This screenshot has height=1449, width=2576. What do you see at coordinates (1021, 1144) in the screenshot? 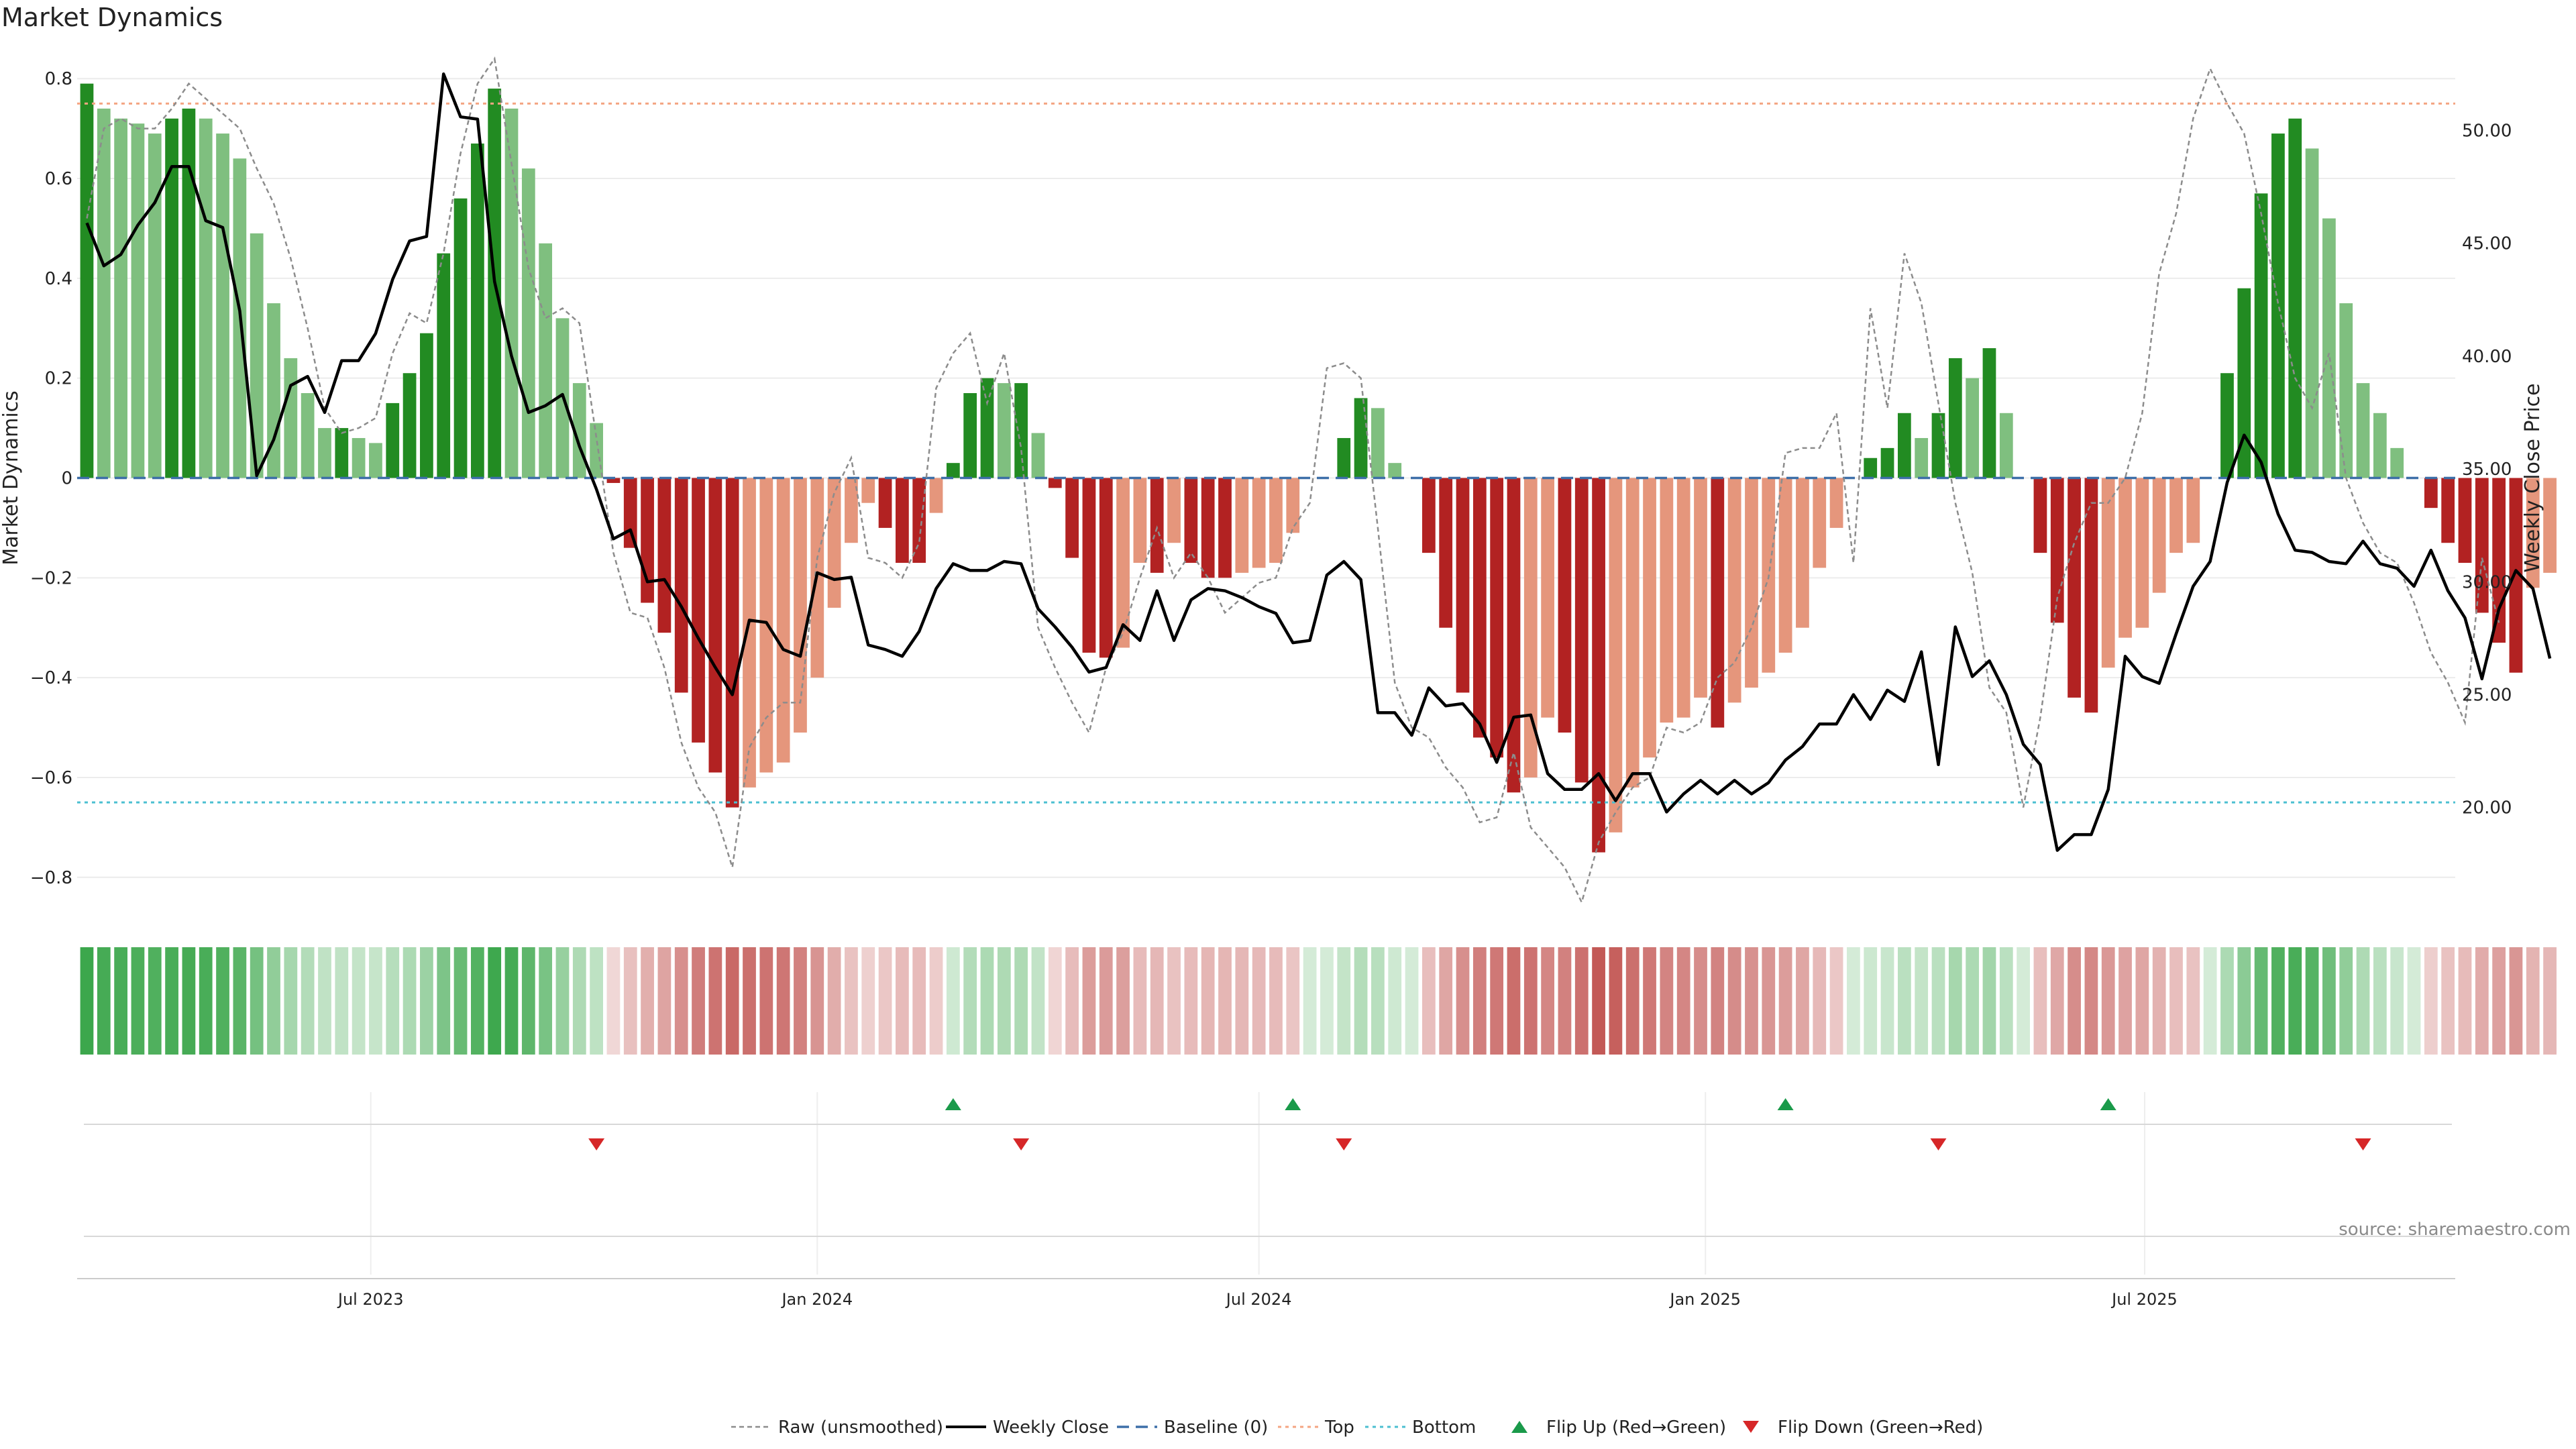
I see `flip-down-marker` at bounding box center [1021, 1144].